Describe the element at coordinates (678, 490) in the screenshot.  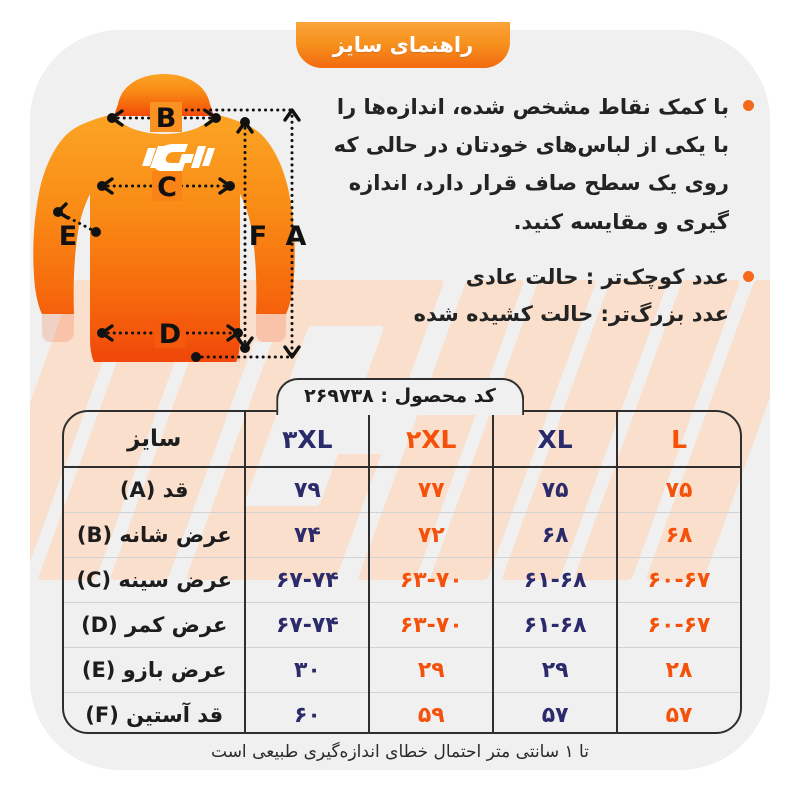
I see `cell-a-l: ۷۵` at that location.